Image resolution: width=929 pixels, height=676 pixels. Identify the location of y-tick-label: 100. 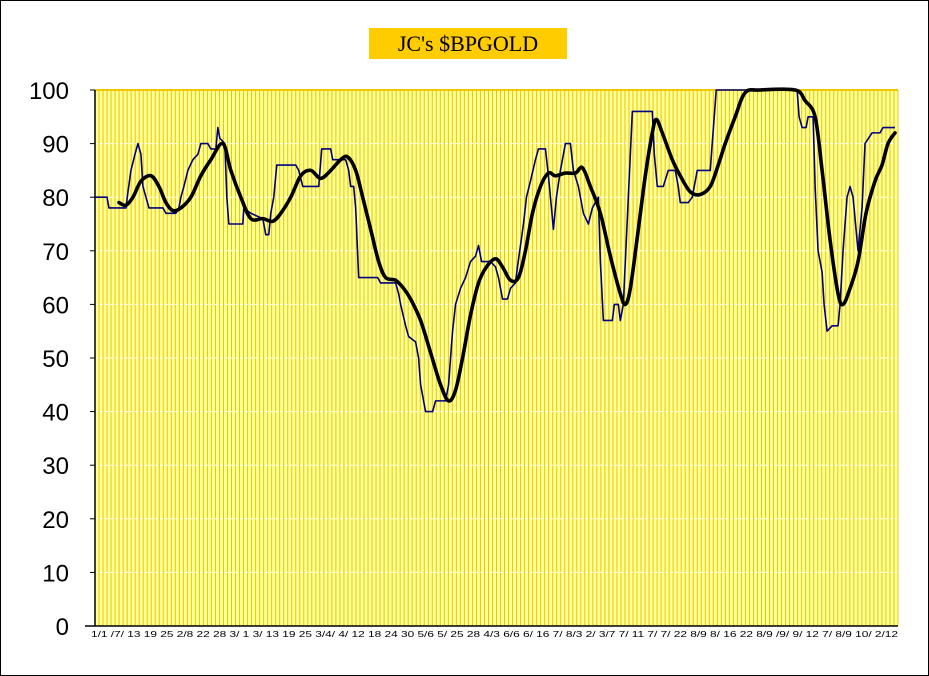
(49, 91).